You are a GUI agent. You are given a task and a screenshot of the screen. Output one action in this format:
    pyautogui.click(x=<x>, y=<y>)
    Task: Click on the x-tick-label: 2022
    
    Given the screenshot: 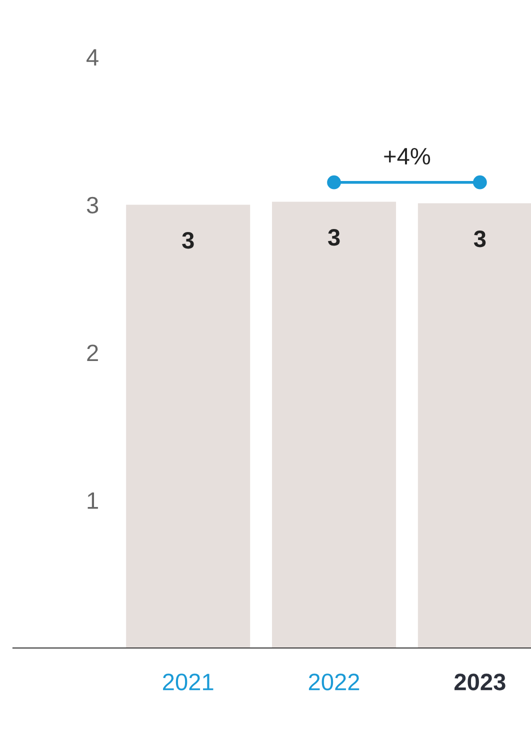 What is the action you would take?
    pyautogui.click(x=334, y=682)
    